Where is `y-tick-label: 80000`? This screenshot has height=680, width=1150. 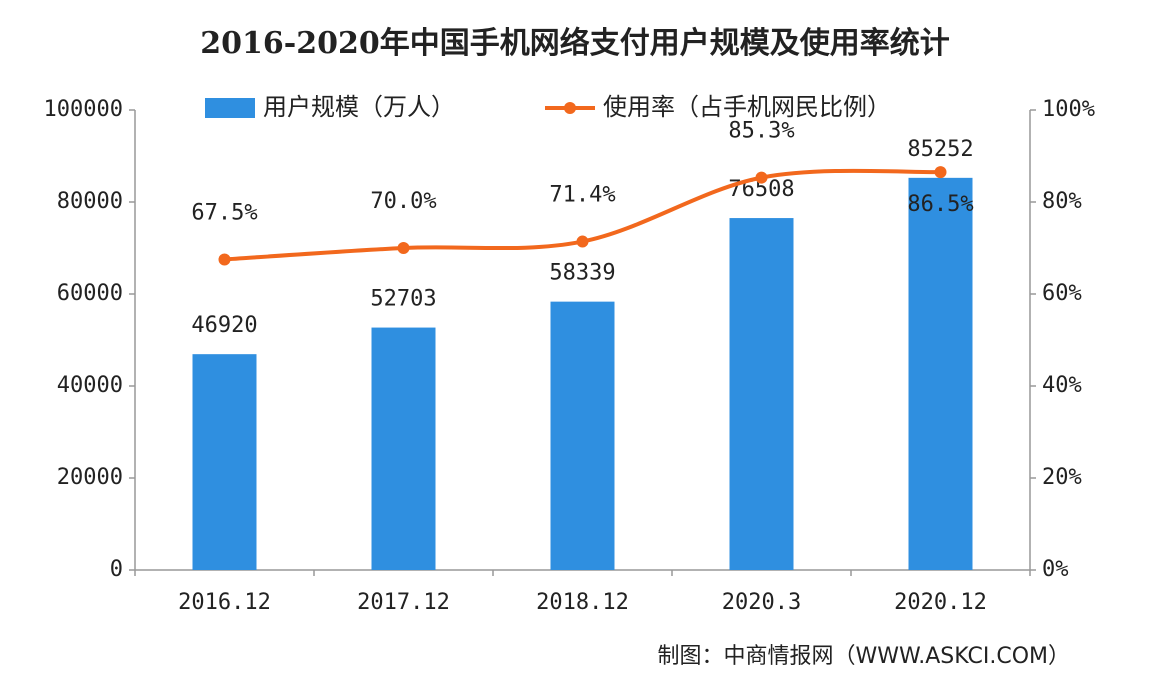
y-tick-label: 80000 is located at coordinates (90, 201).